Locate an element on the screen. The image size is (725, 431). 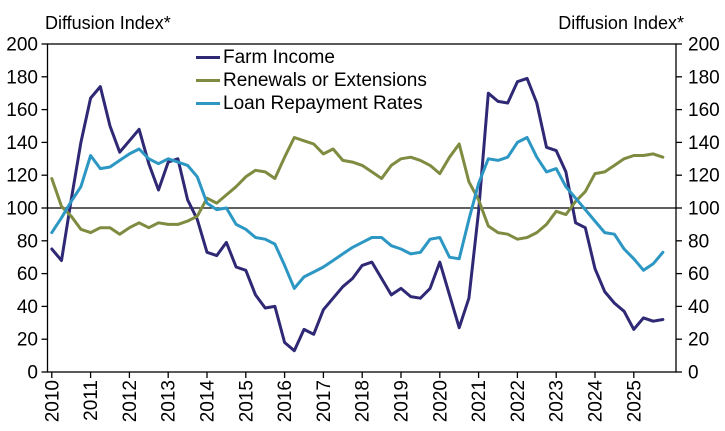
legend-item-renewals: Renewals or Extensions is located at coordinates (311, 80).